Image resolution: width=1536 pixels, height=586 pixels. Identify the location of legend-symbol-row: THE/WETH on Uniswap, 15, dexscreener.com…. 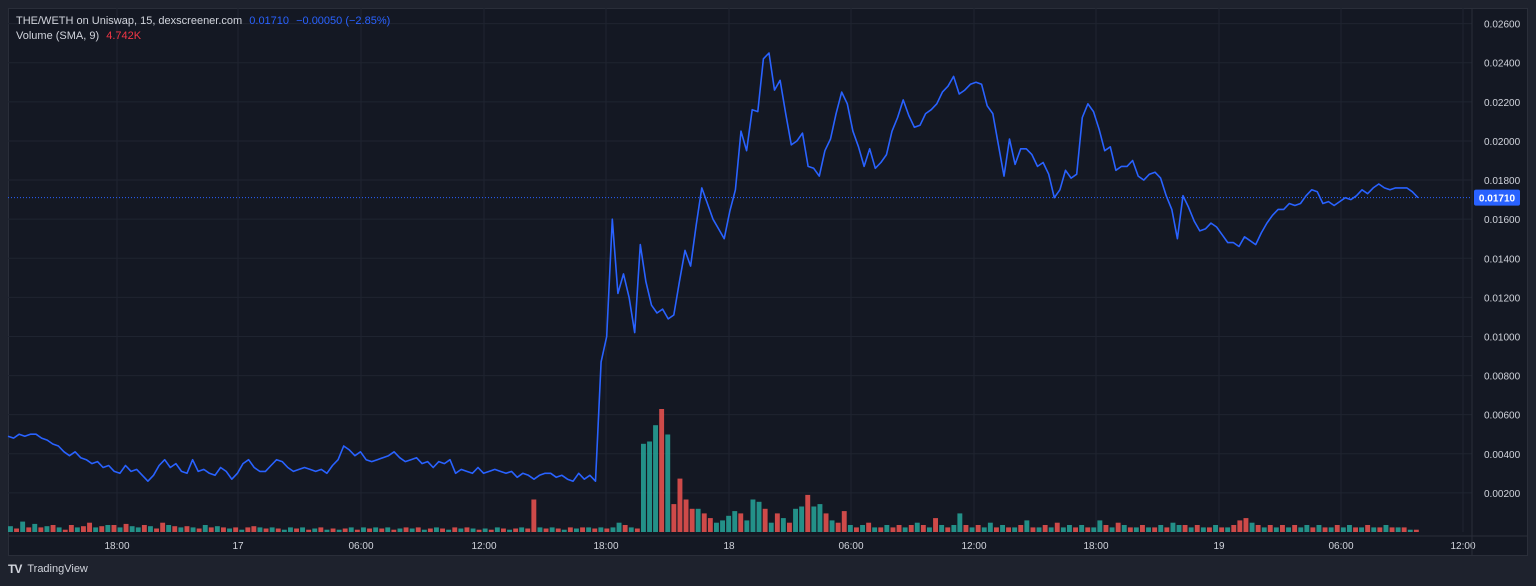
(203, 21).